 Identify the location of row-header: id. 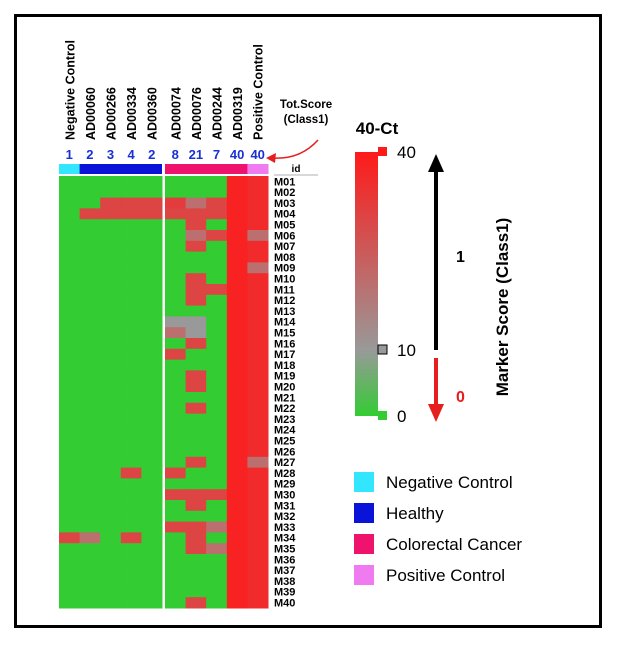
(296, 169).